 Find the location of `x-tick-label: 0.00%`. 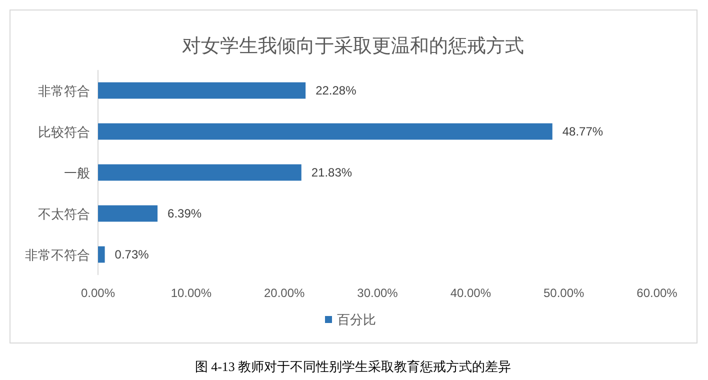

x-tick-label: 0.00% is located at coordinates (98, 293).